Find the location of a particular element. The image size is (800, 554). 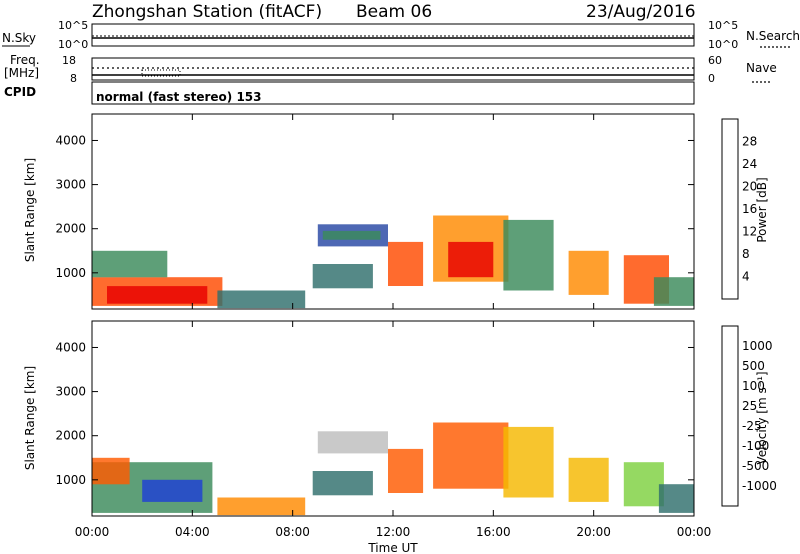

power-colorbar-tick: 28 is located at coordinates (749, 142).